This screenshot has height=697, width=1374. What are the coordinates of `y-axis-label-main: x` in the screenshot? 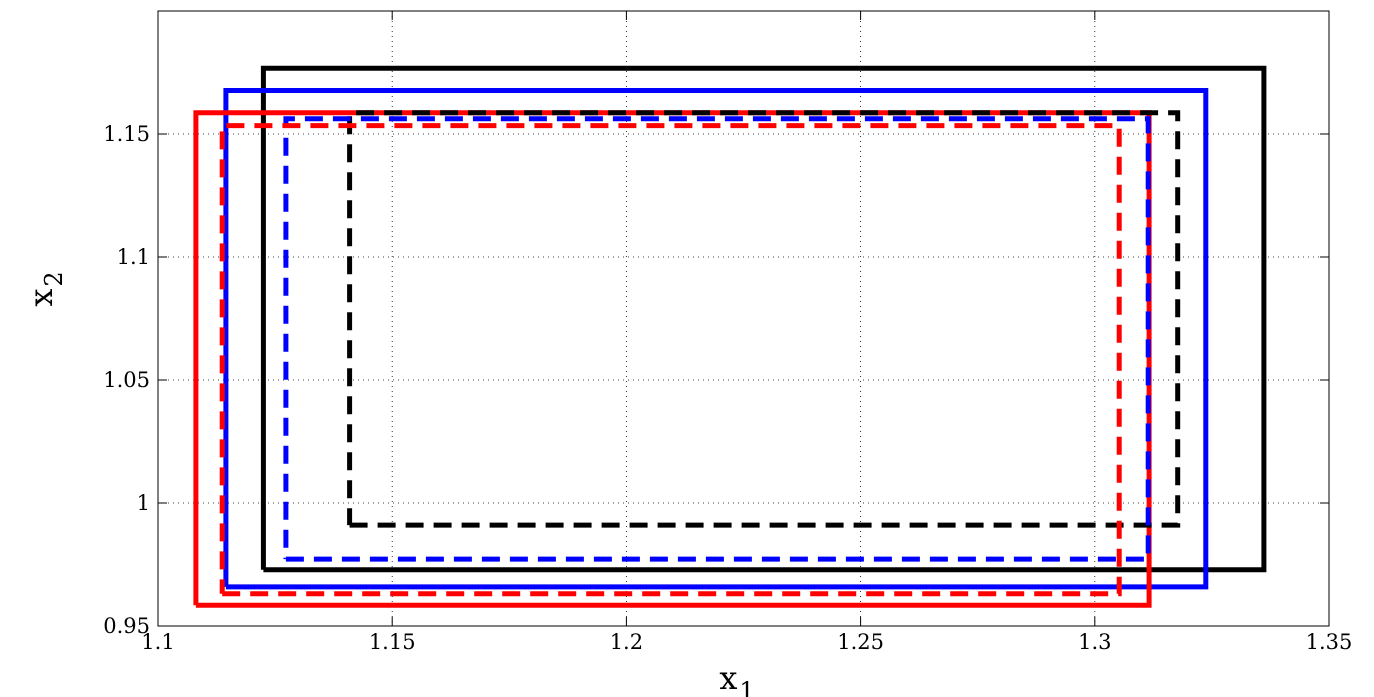 It's located at (41, 298).